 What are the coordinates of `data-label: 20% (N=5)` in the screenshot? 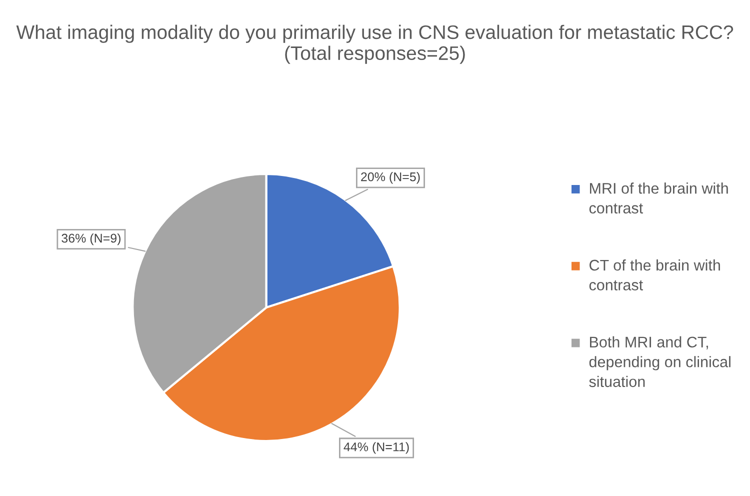 It's located at (390, 178).